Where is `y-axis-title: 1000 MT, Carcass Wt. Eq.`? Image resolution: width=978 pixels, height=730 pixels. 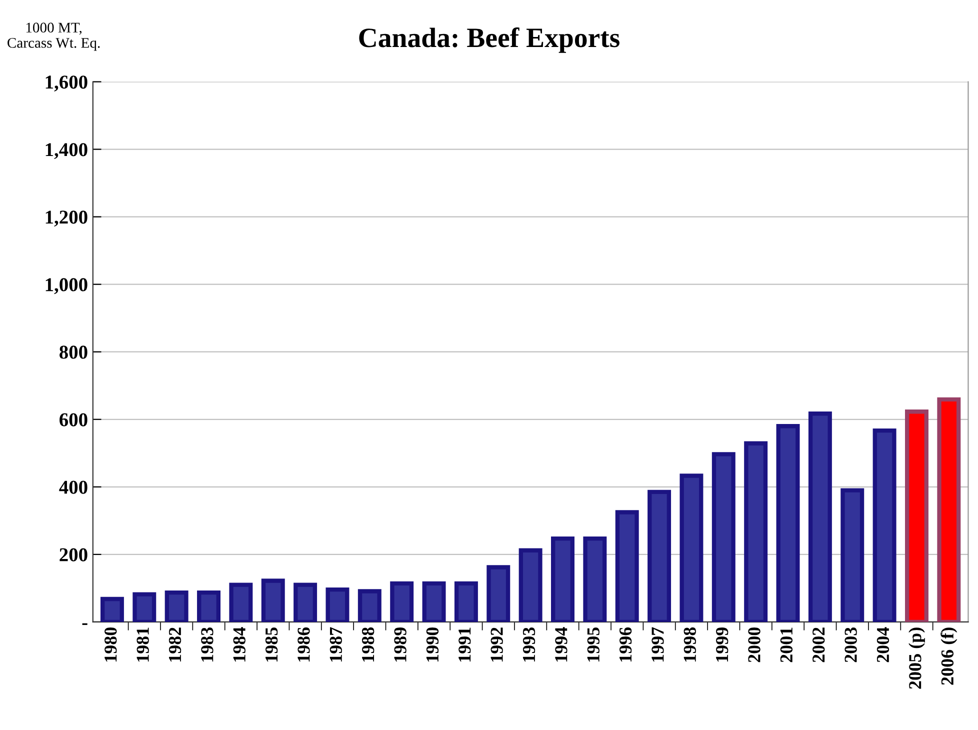 y-axis-title: 1000 MT, Carcass Wt. Eq. is located at coordinates (54, 36).